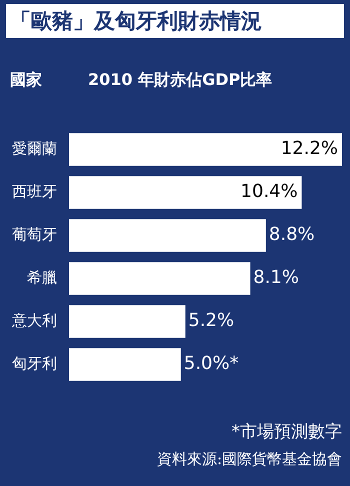 This screenshot has width=350, height=486. I want to click on y-tick-label: 匈牙利, so click(34, 363).